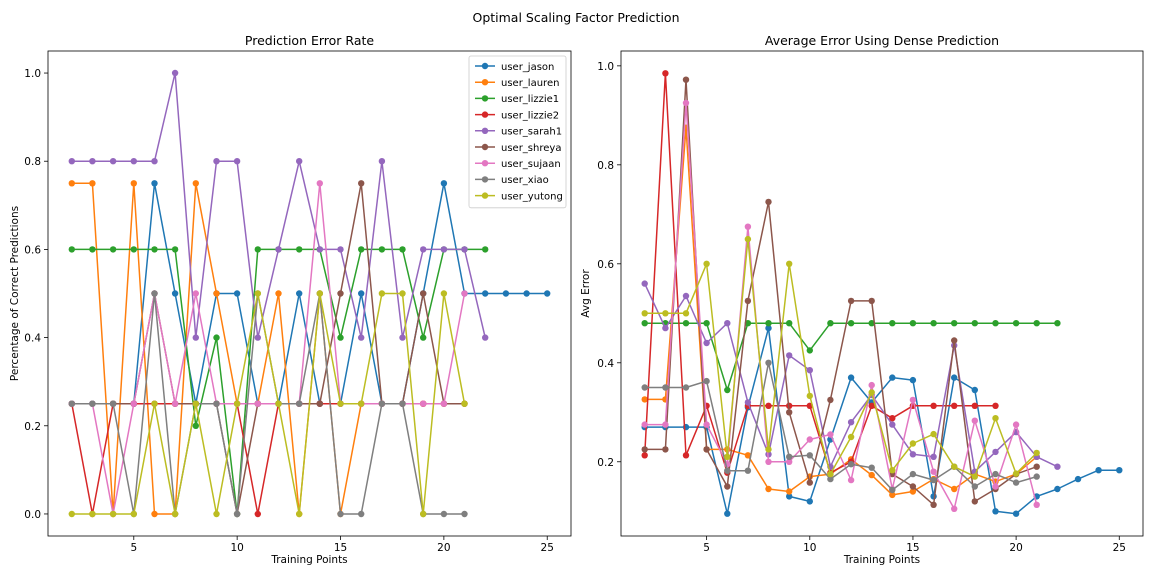 The image size is (1152, 576). I want to click on y-tick-label: 0.2, so click(605, 463).